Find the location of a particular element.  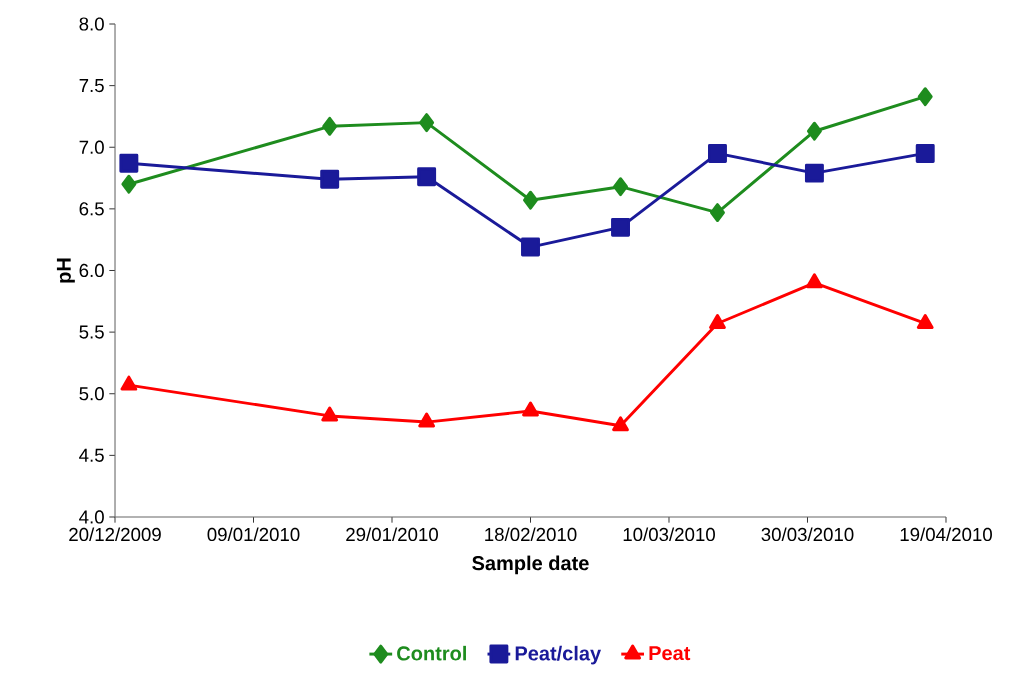

legend-label: Peat is located at coordinates (670, 653).